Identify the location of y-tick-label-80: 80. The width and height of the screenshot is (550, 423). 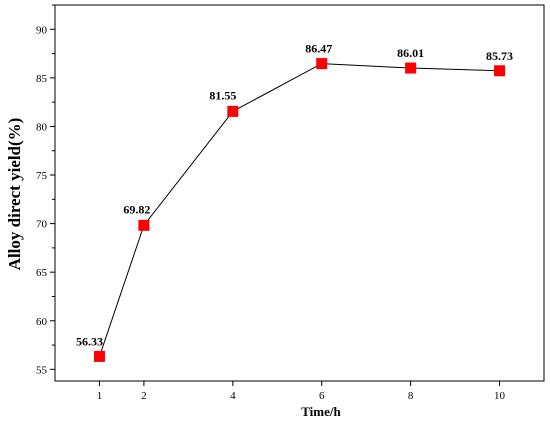
(42, 127).